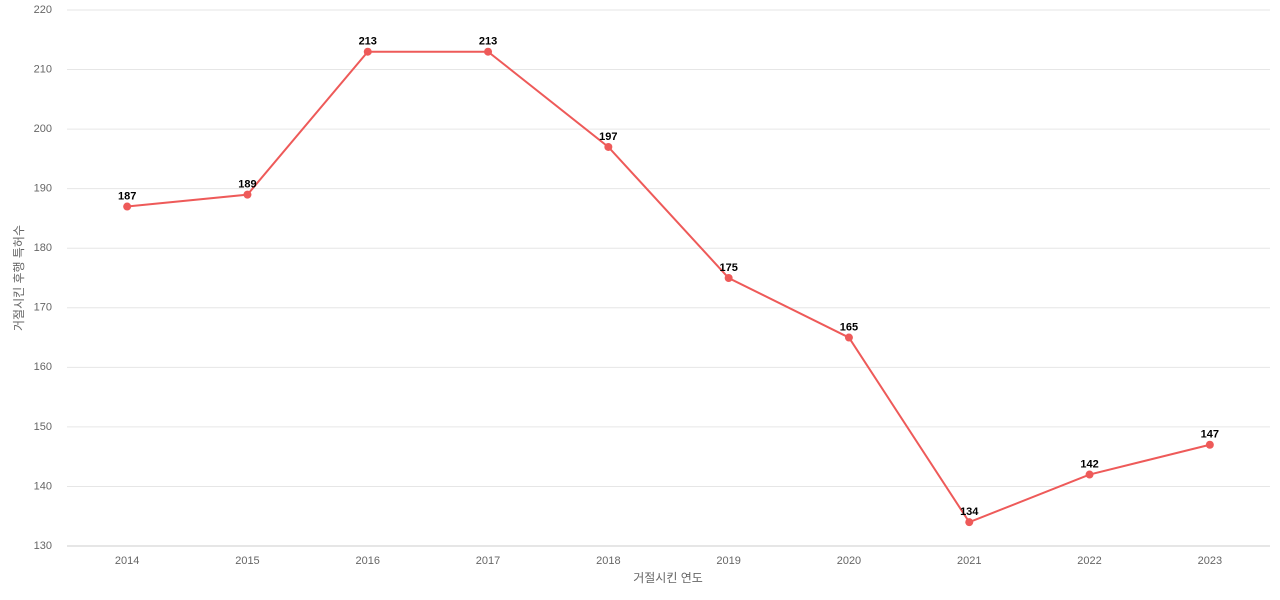 Image resolution: width=1280 pixels, height=600 pixels. Describe the element at coordinates (127, 561) in the screenshot. I see `x-tick-label: 2014` at that location.